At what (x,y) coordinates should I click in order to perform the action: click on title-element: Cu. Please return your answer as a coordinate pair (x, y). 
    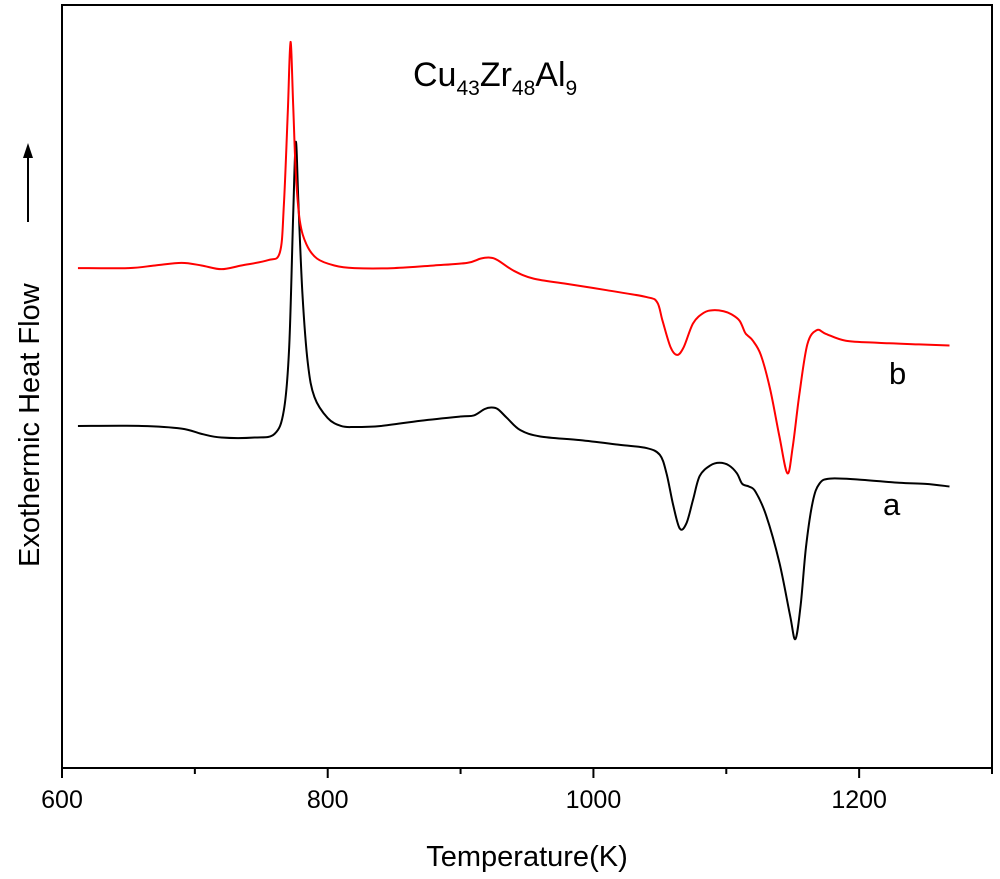
    Looking at the image, I should click on (434, 75).